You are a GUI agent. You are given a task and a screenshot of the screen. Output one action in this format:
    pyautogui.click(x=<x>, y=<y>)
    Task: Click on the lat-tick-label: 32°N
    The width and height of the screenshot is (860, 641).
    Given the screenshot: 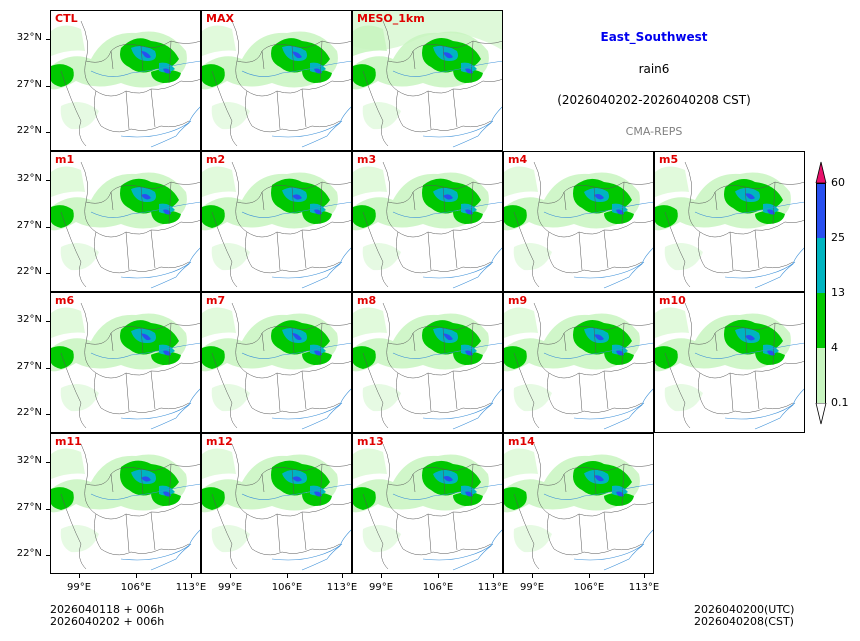 What is the action you would take?
    pyautogui.click(x=29, y=178)
    